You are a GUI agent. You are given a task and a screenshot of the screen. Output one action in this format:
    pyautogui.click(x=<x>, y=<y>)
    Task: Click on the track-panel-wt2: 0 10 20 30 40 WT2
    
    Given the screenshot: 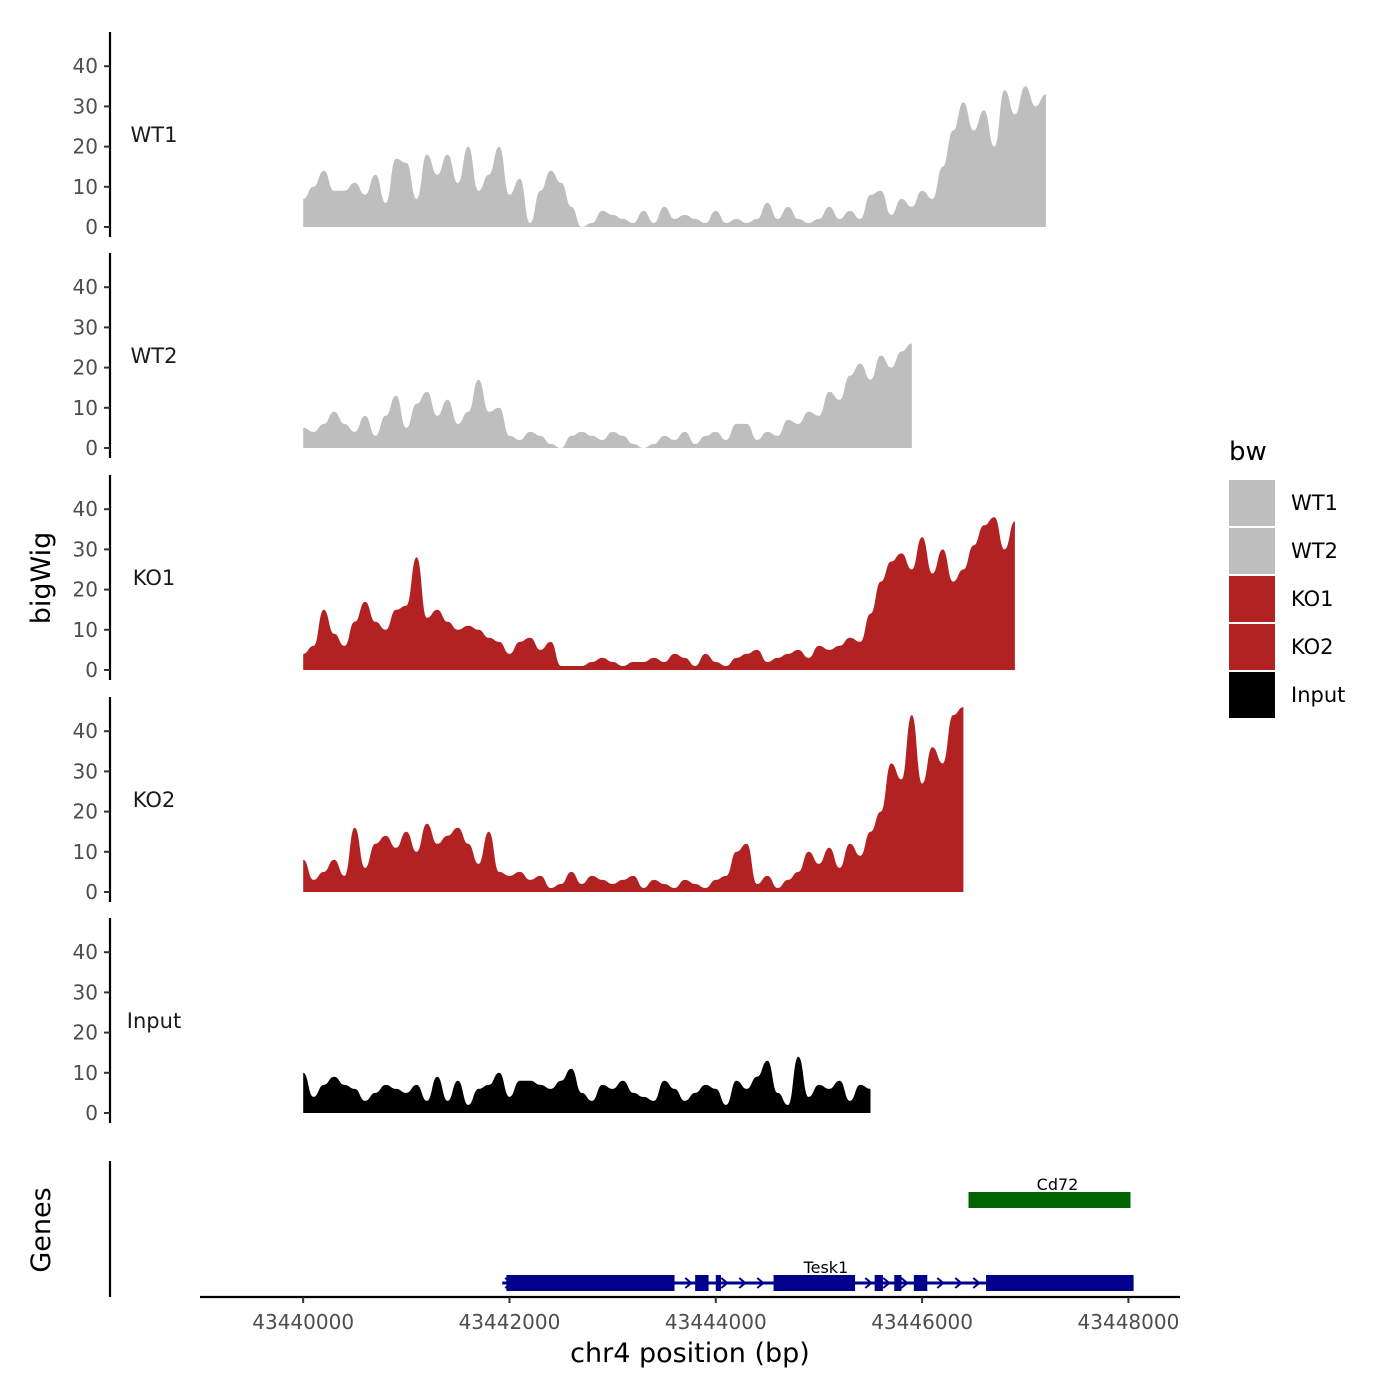 What is the action you would take?
    pyautogui.click(x=492, y=356)
    